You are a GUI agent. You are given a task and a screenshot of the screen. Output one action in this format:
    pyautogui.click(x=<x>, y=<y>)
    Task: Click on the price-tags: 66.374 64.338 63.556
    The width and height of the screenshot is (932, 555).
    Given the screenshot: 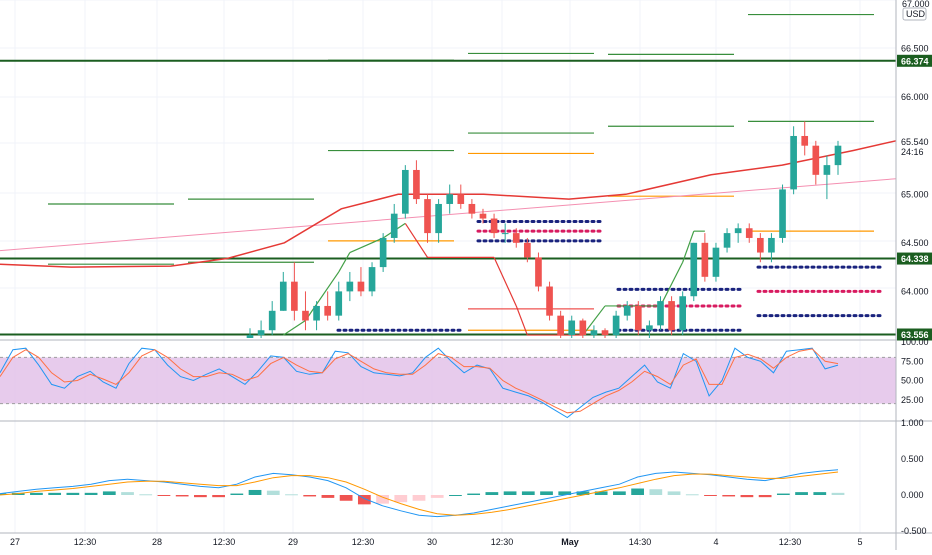 What is the action you would take?
    pyautogui.click(x=914, y=197)
    